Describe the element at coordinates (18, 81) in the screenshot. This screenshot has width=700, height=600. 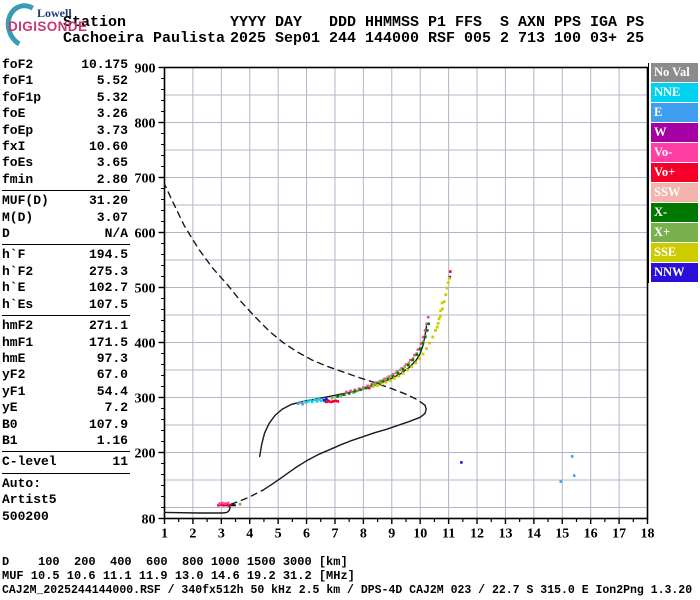
I see `param-label: foF1` at that location.